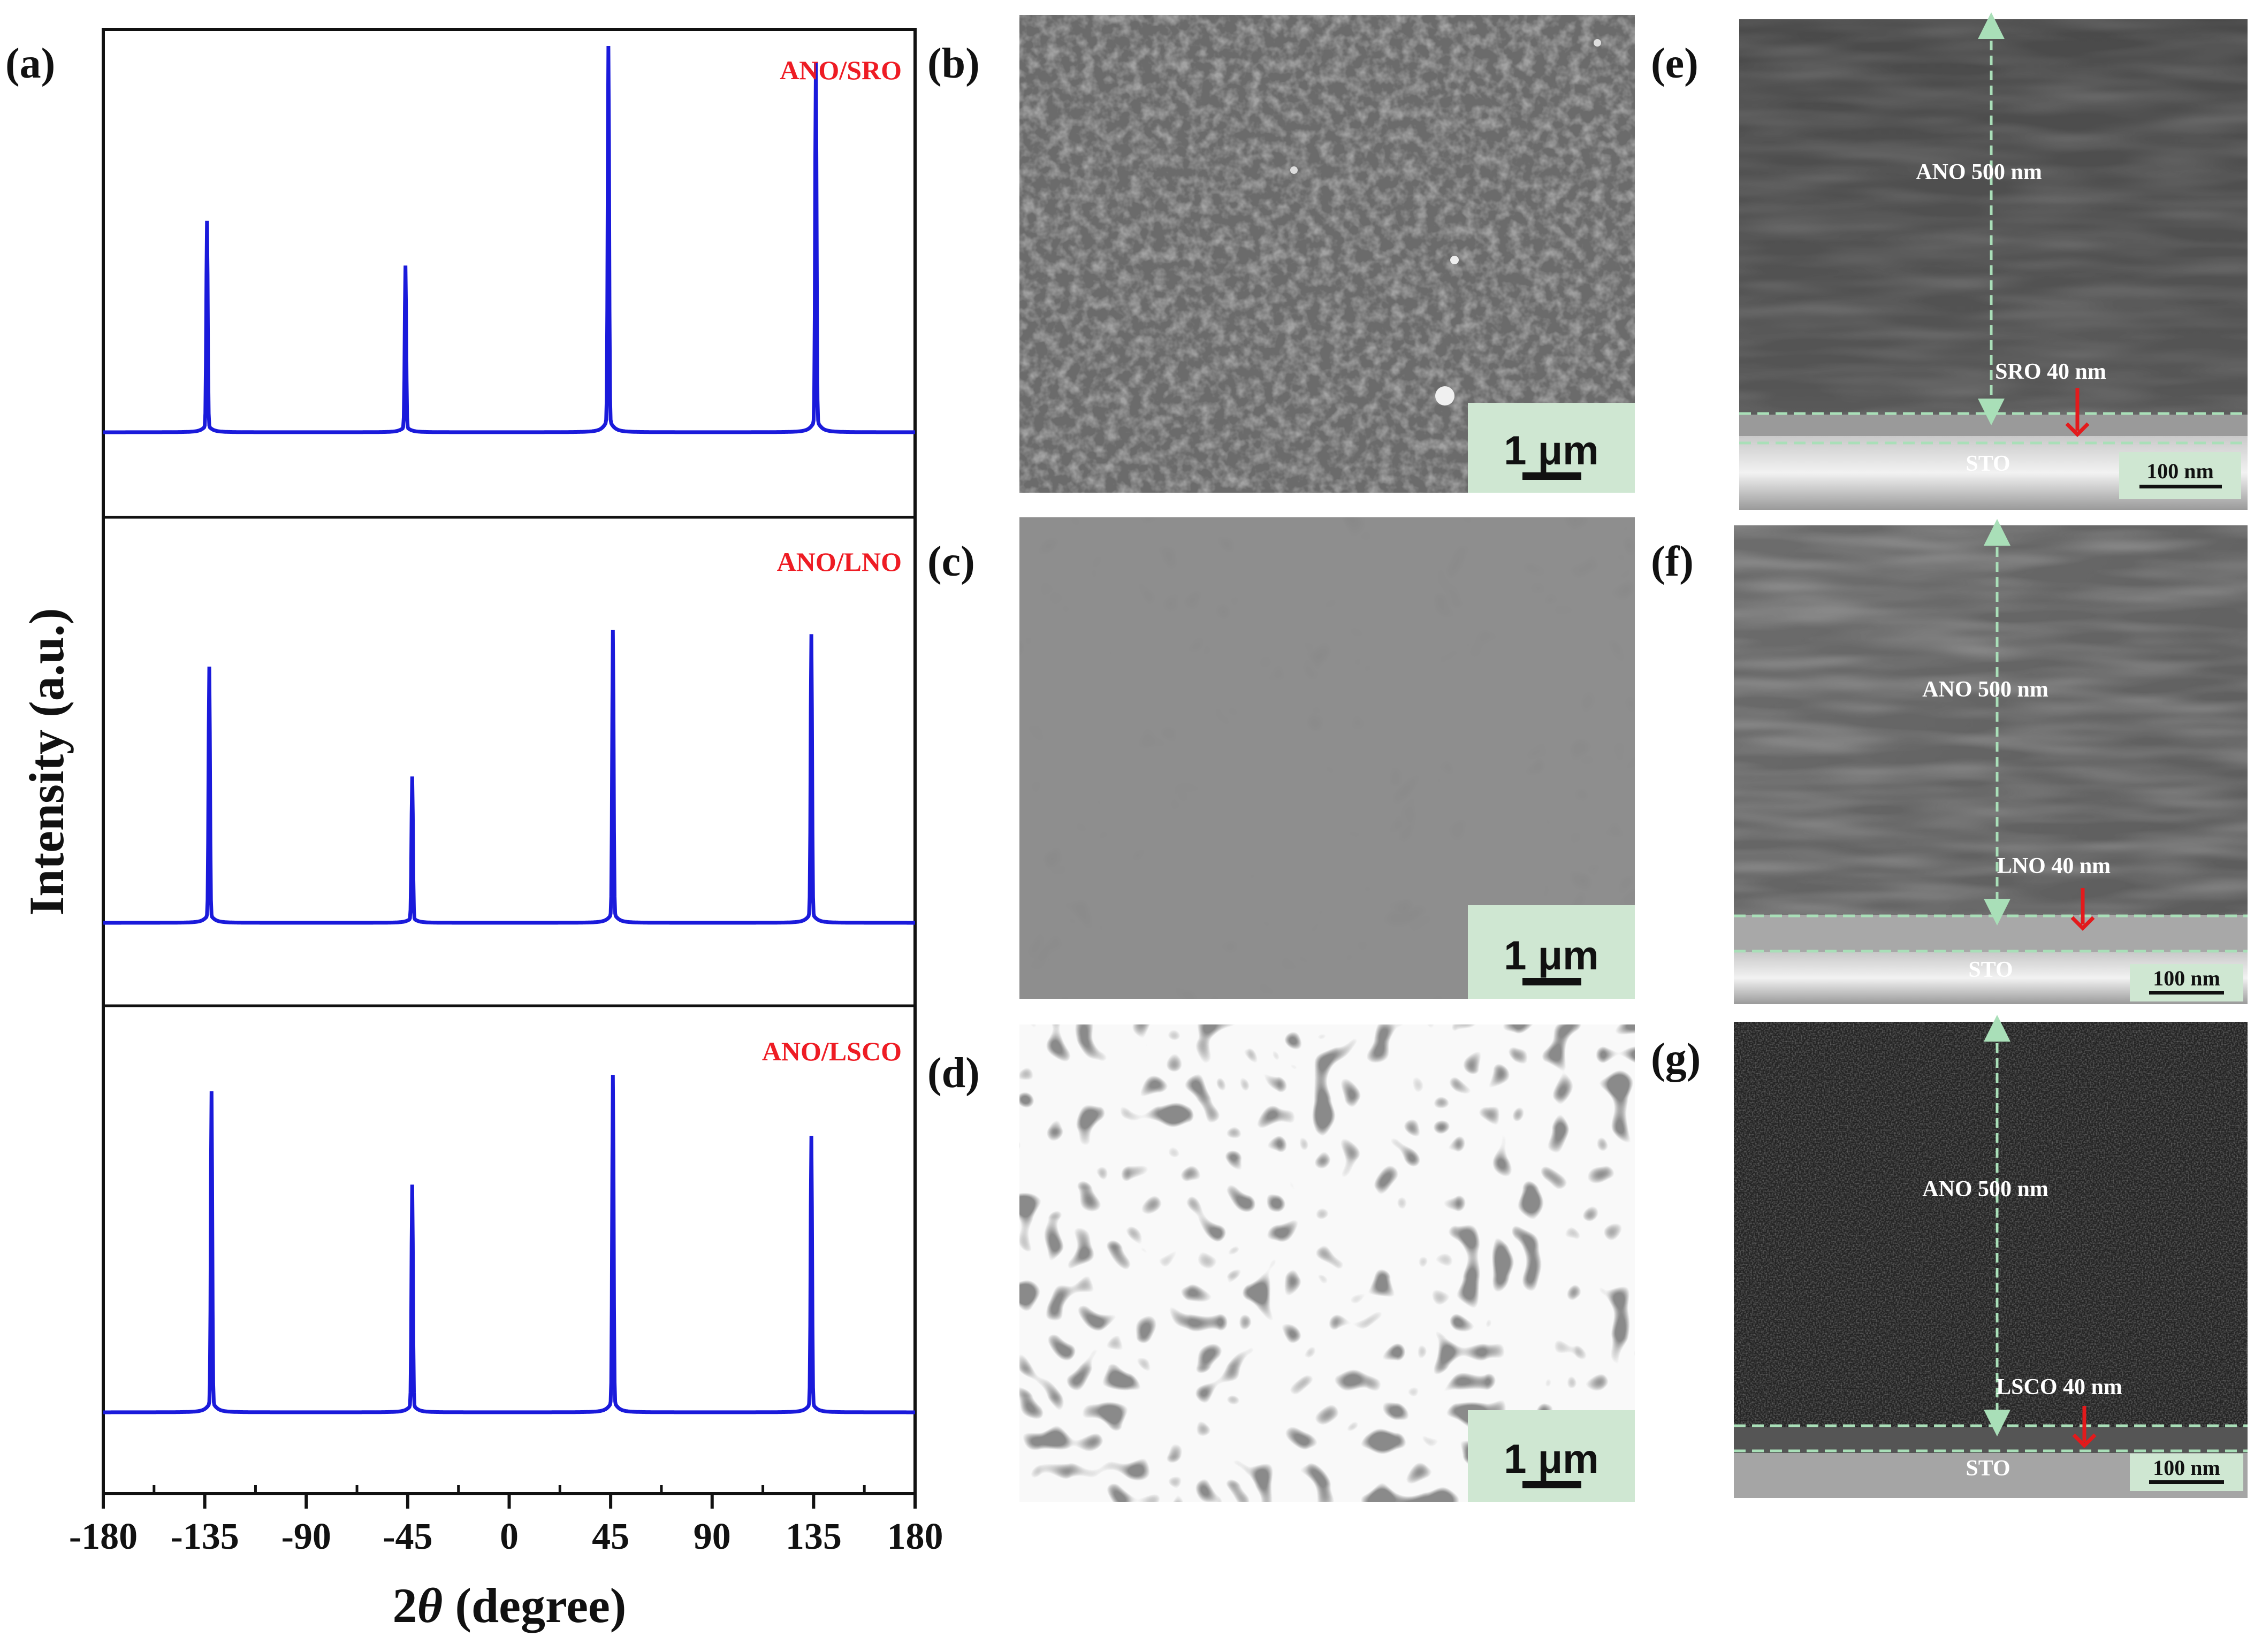 The height and width of the screenshot is (1652, 2262). I want to click on panel-label-f: (f), so click(1672, 561).